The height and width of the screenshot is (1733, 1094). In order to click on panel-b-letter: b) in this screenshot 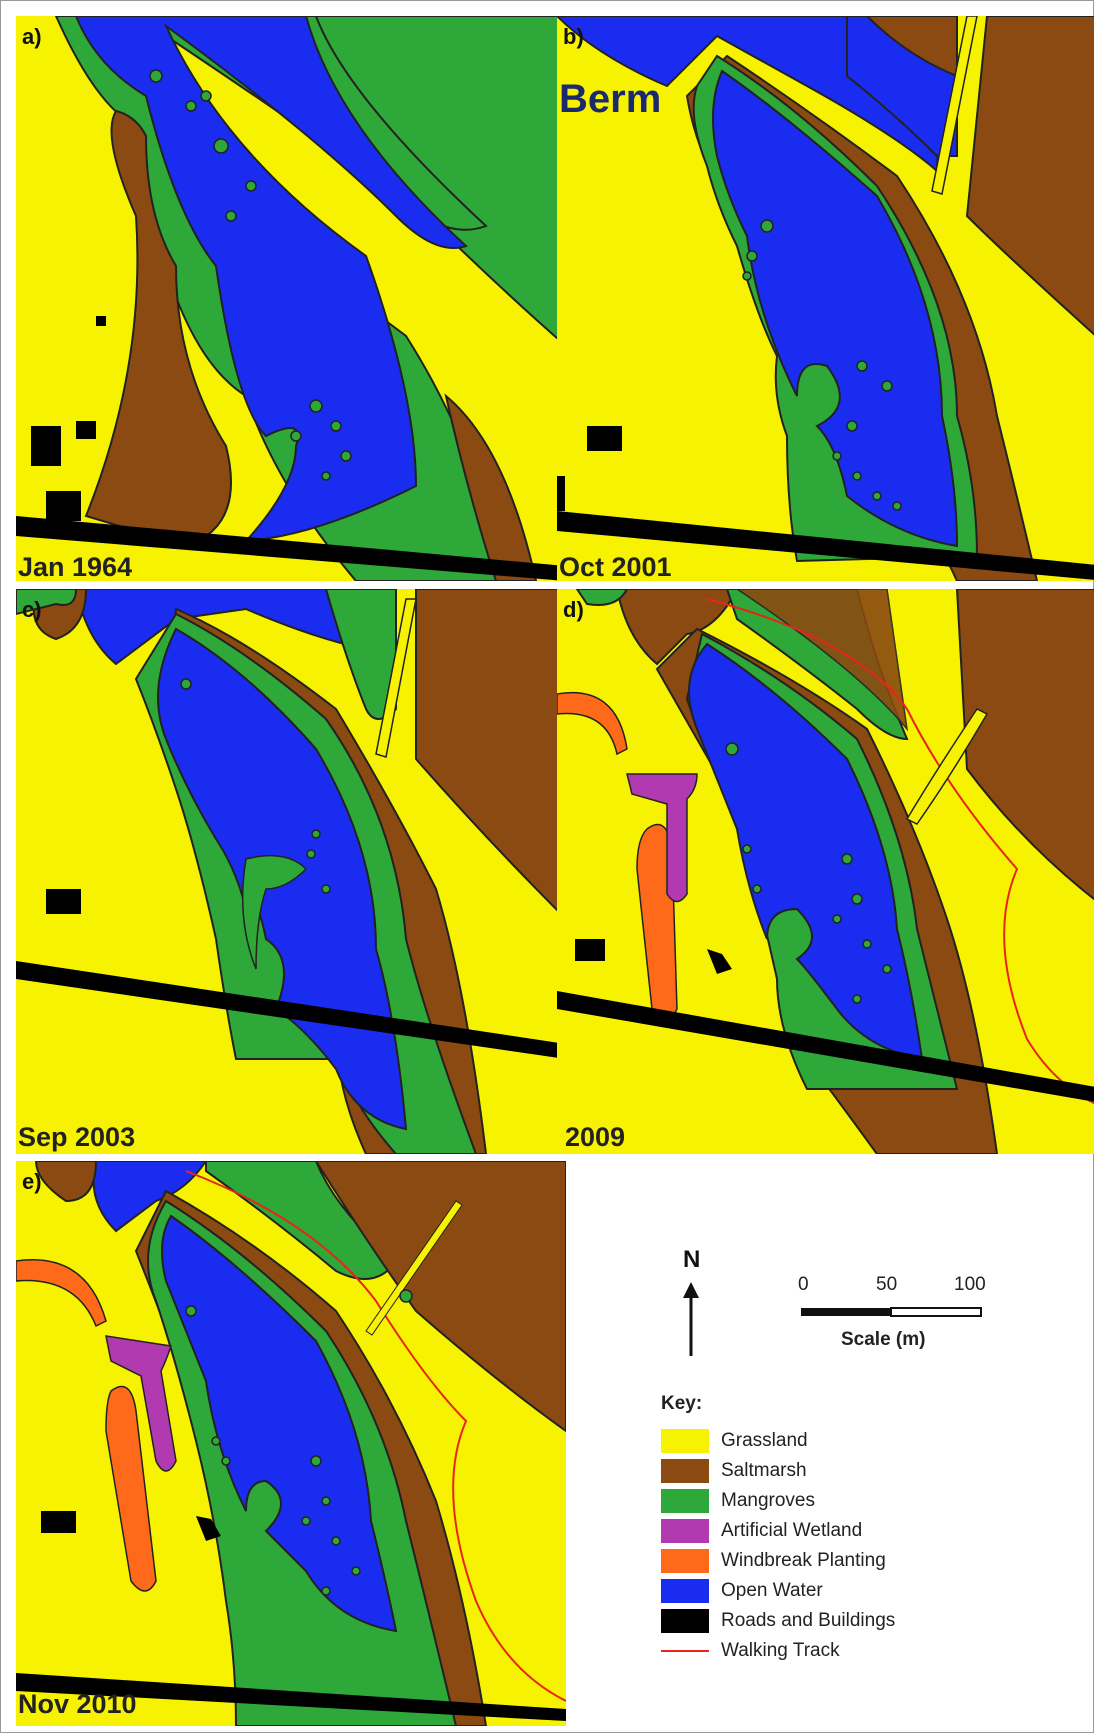, I will do `click(573, 36)`.